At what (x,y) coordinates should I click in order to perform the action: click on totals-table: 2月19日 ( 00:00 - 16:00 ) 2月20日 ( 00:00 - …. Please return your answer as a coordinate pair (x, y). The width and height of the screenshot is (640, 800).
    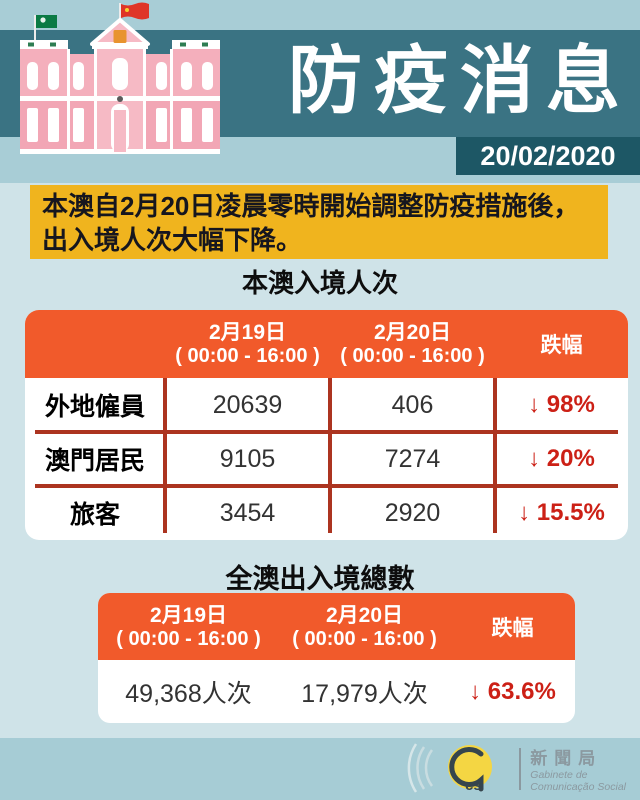
    Looking at the image, I should click on (336, 658).